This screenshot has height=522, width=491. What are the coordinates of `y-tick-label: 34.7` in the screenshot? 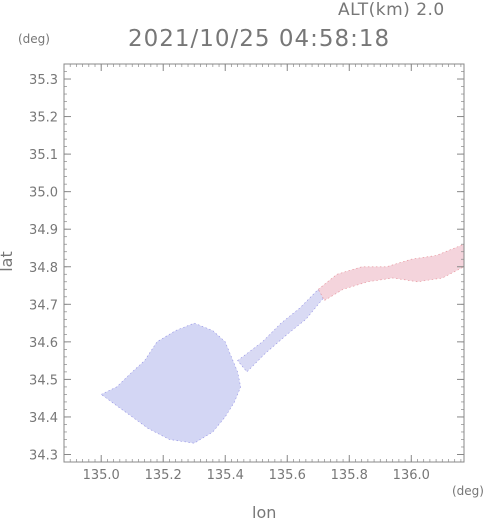 It's located at (43, 305).